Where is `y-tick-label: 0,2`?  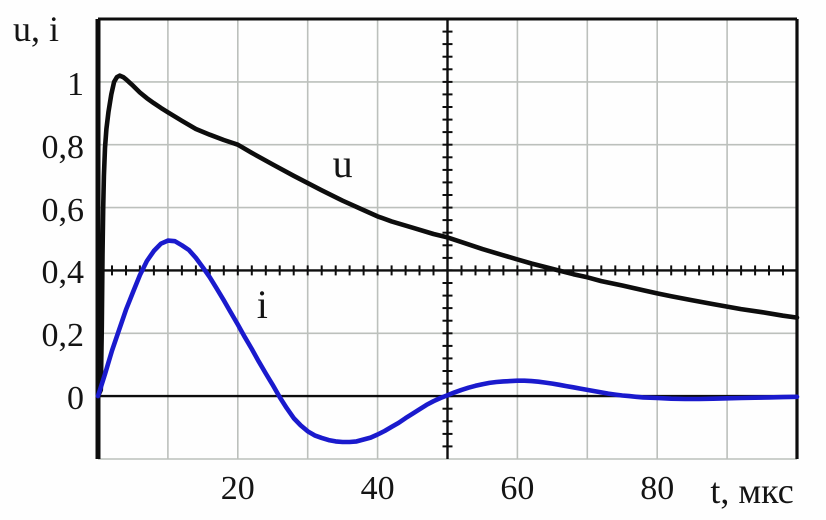 y-tick-label: 0,2 is located at coordinates (63, 336).